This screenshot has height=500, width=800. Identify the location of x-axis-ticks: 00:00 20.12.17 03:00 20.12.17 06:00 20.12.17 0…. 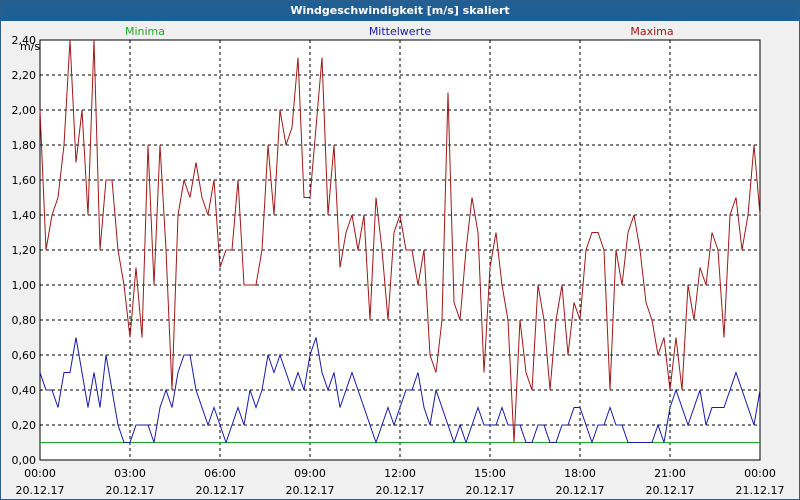
(400, 482).